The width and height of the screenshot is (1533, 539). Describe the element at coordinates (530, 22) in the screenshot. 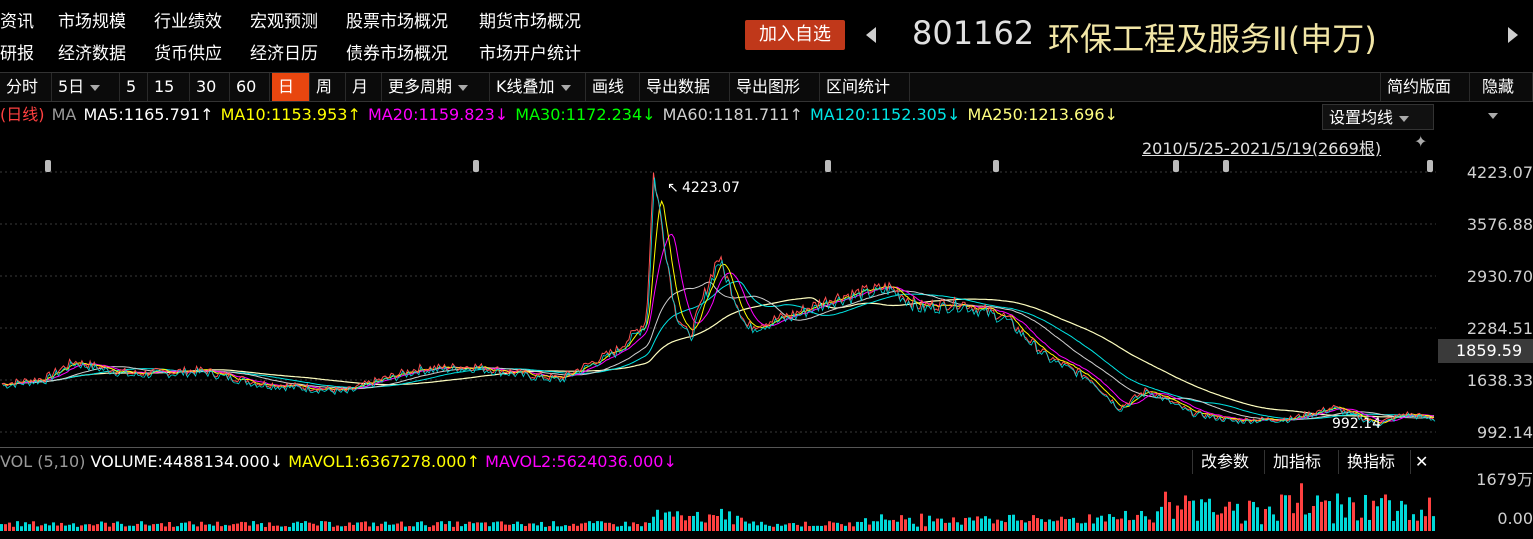

I see `nav-futures-market-overview: 期货市场概况` at that location.